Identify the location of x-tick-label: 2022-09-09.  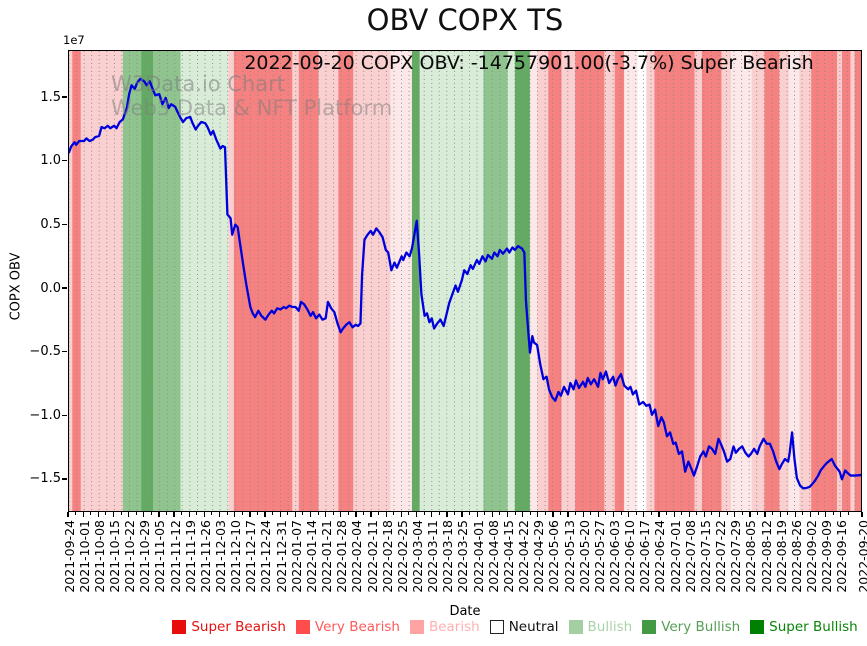
(827, 556).